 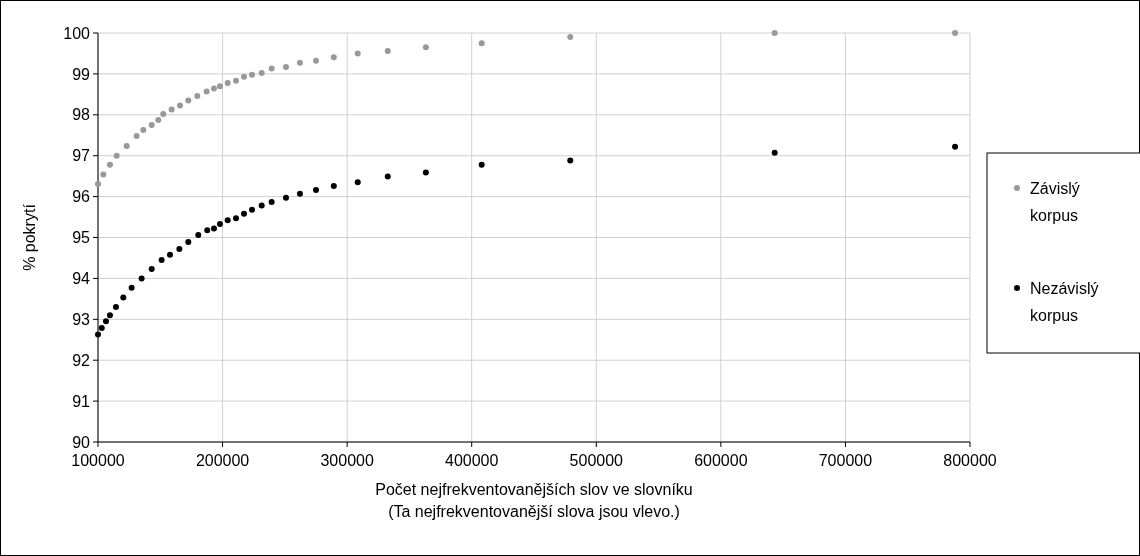 What do you see at coordinates (81, 115) in the screenshot?
I see `y-tick-label: 98` at bounding box center [81, 115].